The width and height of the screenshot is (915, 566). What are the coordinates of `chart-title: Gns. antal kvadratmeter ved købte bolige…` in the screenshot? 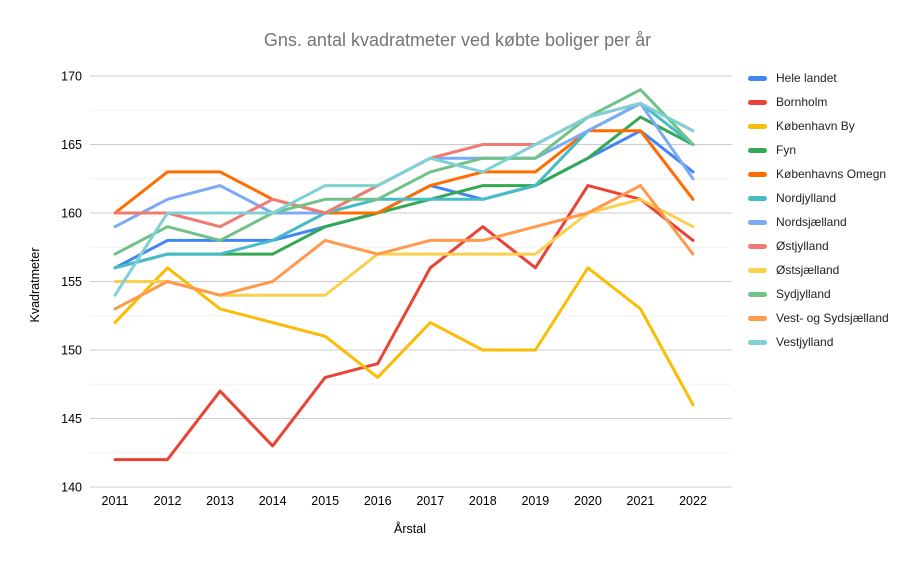 It's located at (457, 40).